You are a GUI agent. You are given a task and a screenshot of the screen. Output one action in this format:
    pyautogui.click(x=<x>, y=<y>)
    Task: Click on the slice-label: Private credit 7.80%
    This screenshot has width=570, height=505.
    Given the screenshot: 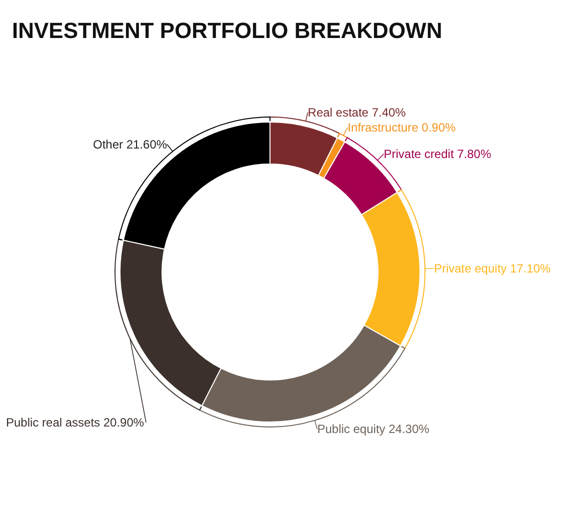 What is the action you would take?
    pyautogui.click(x=438, y=153)
    